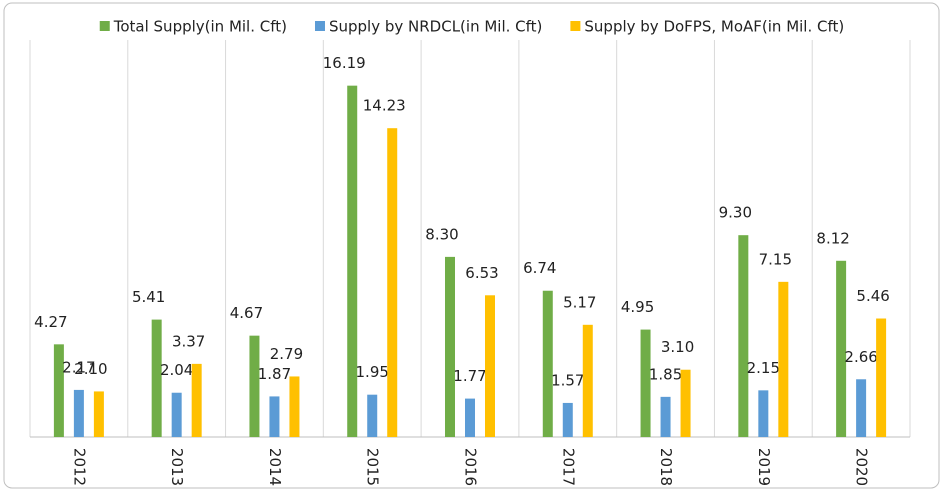  I want to click on data-label: 2.10, so click(90, 369).